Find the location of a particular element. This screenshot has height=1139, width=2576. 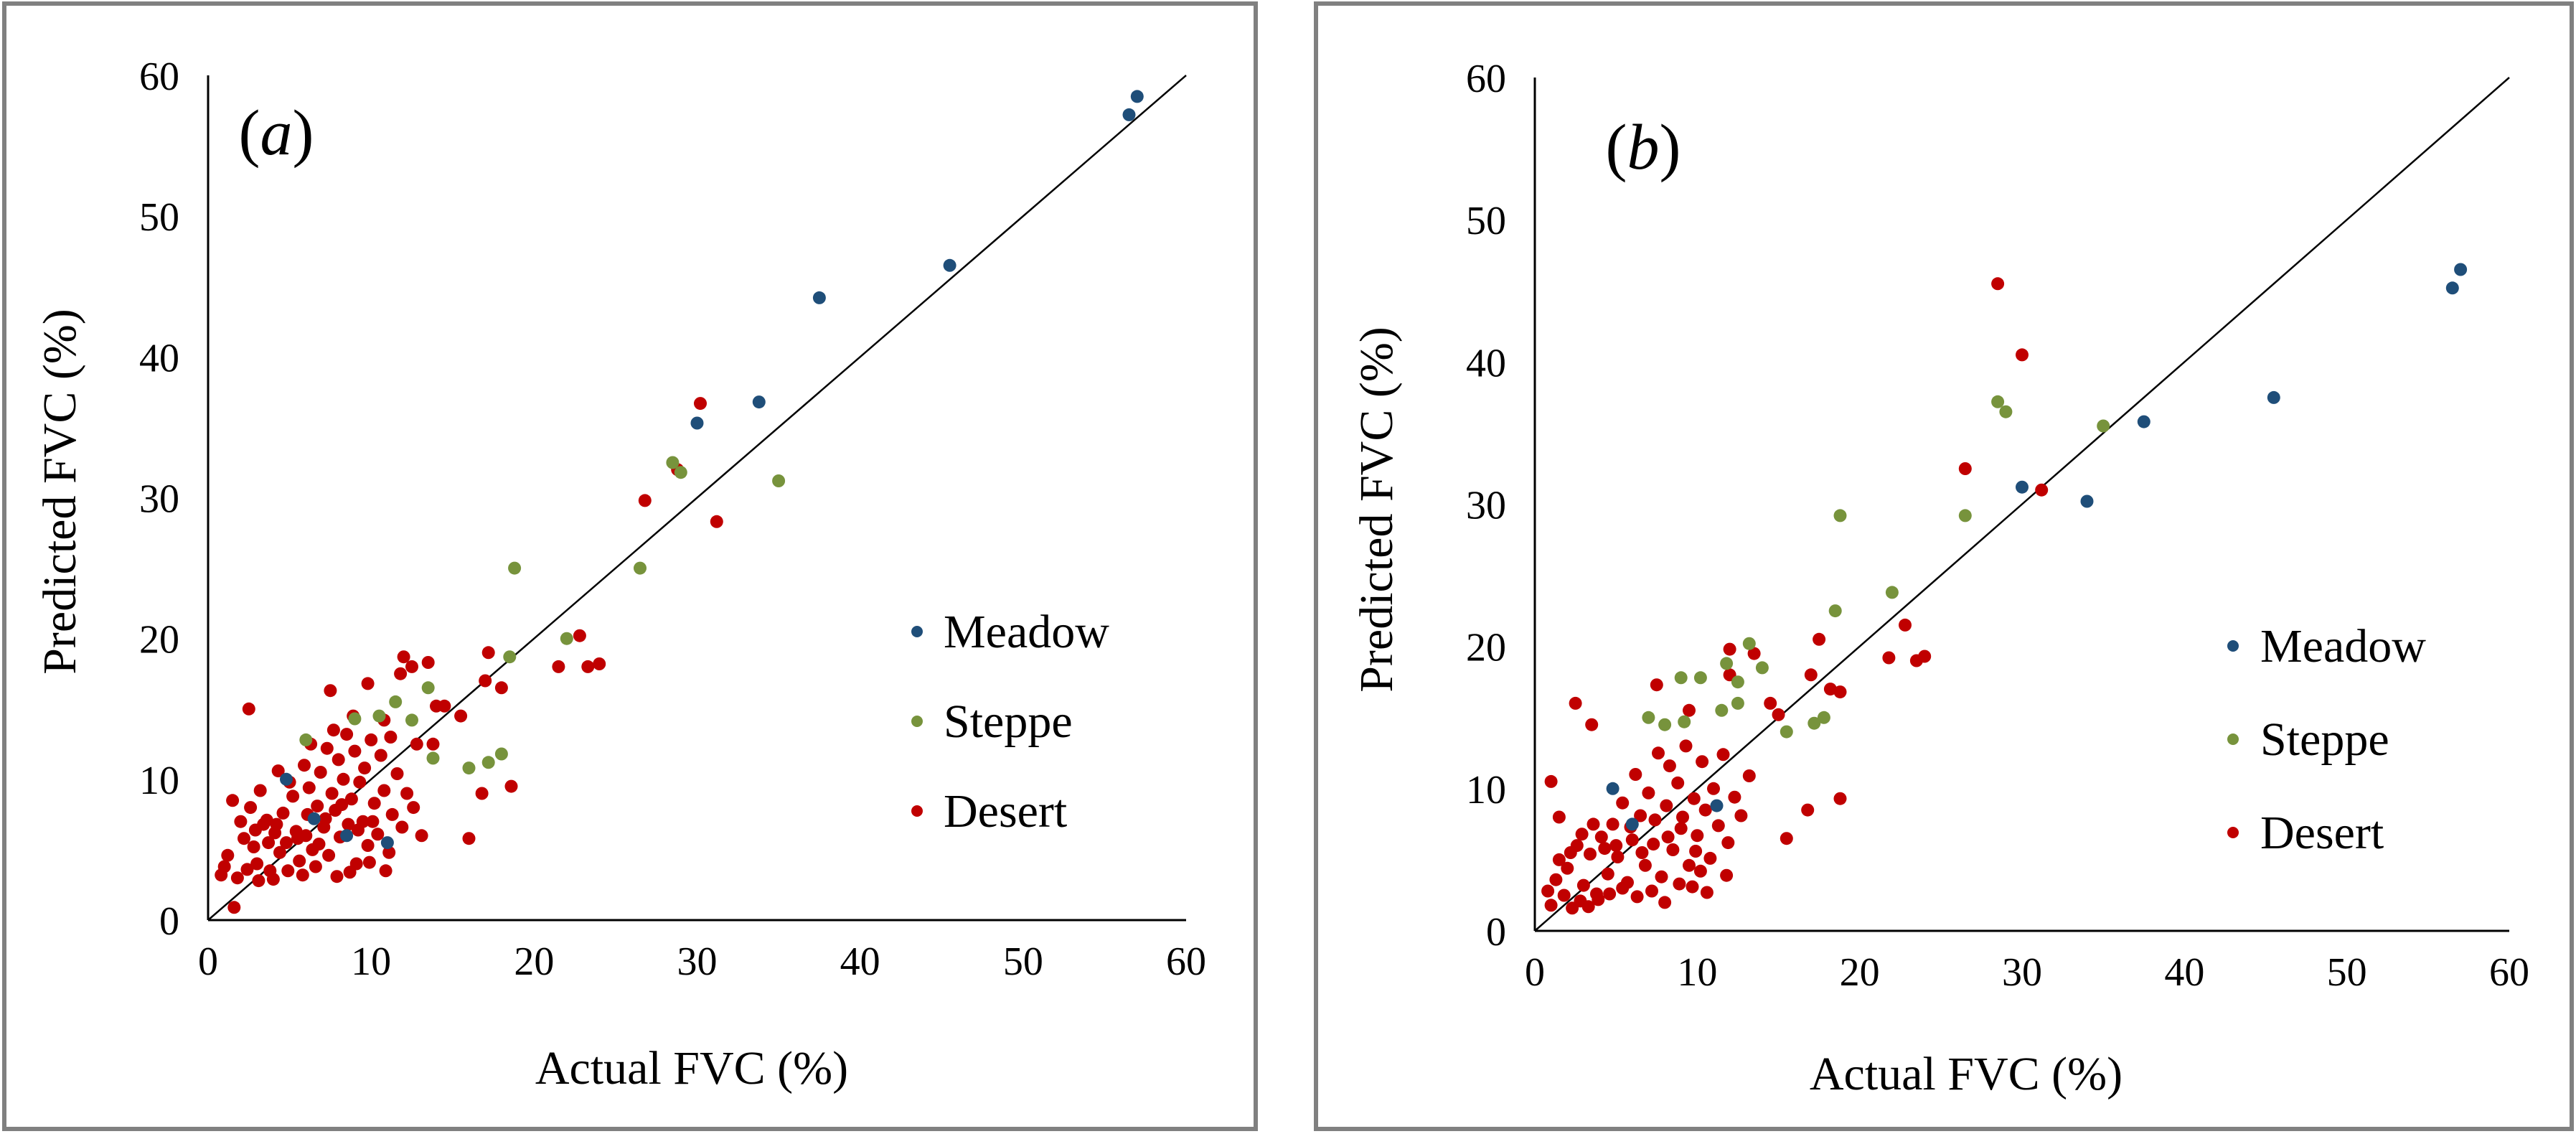

panel-a-x-axis-title: Actual FVC (%) is located at coordinates (691, 1068).